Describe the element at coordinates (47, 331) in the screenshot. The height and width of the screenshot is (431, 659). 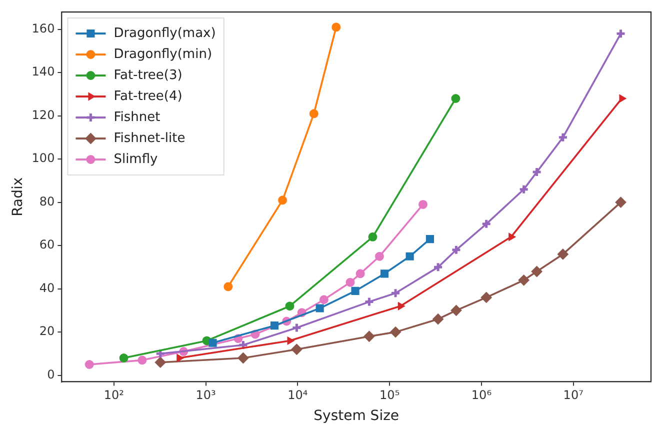
I see `y-tick-label: 20` at that location.